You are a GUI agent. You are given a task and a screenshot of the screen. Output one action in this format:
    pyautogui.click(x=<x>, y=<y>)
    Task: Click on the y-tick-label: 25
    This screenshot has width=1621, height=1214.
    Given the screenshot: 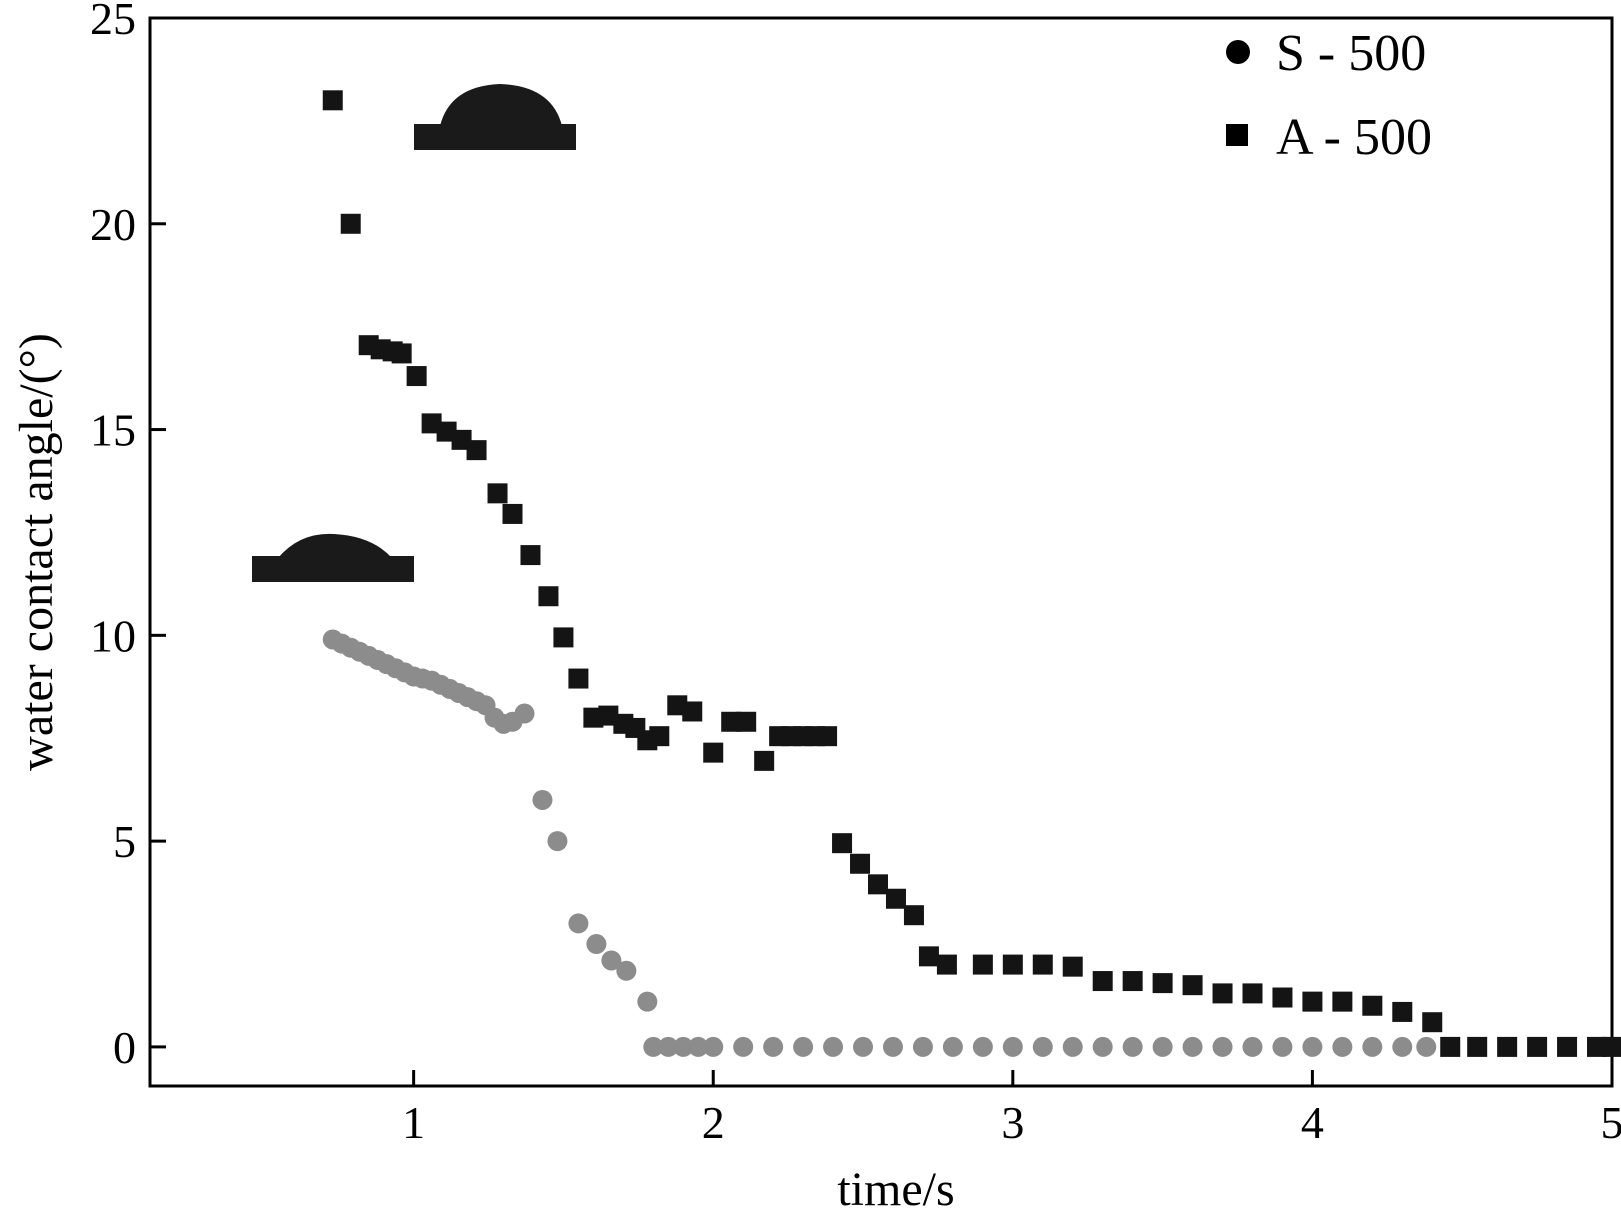 What is the action you would take?
    pyautogui.click(x=113, y=22)
    